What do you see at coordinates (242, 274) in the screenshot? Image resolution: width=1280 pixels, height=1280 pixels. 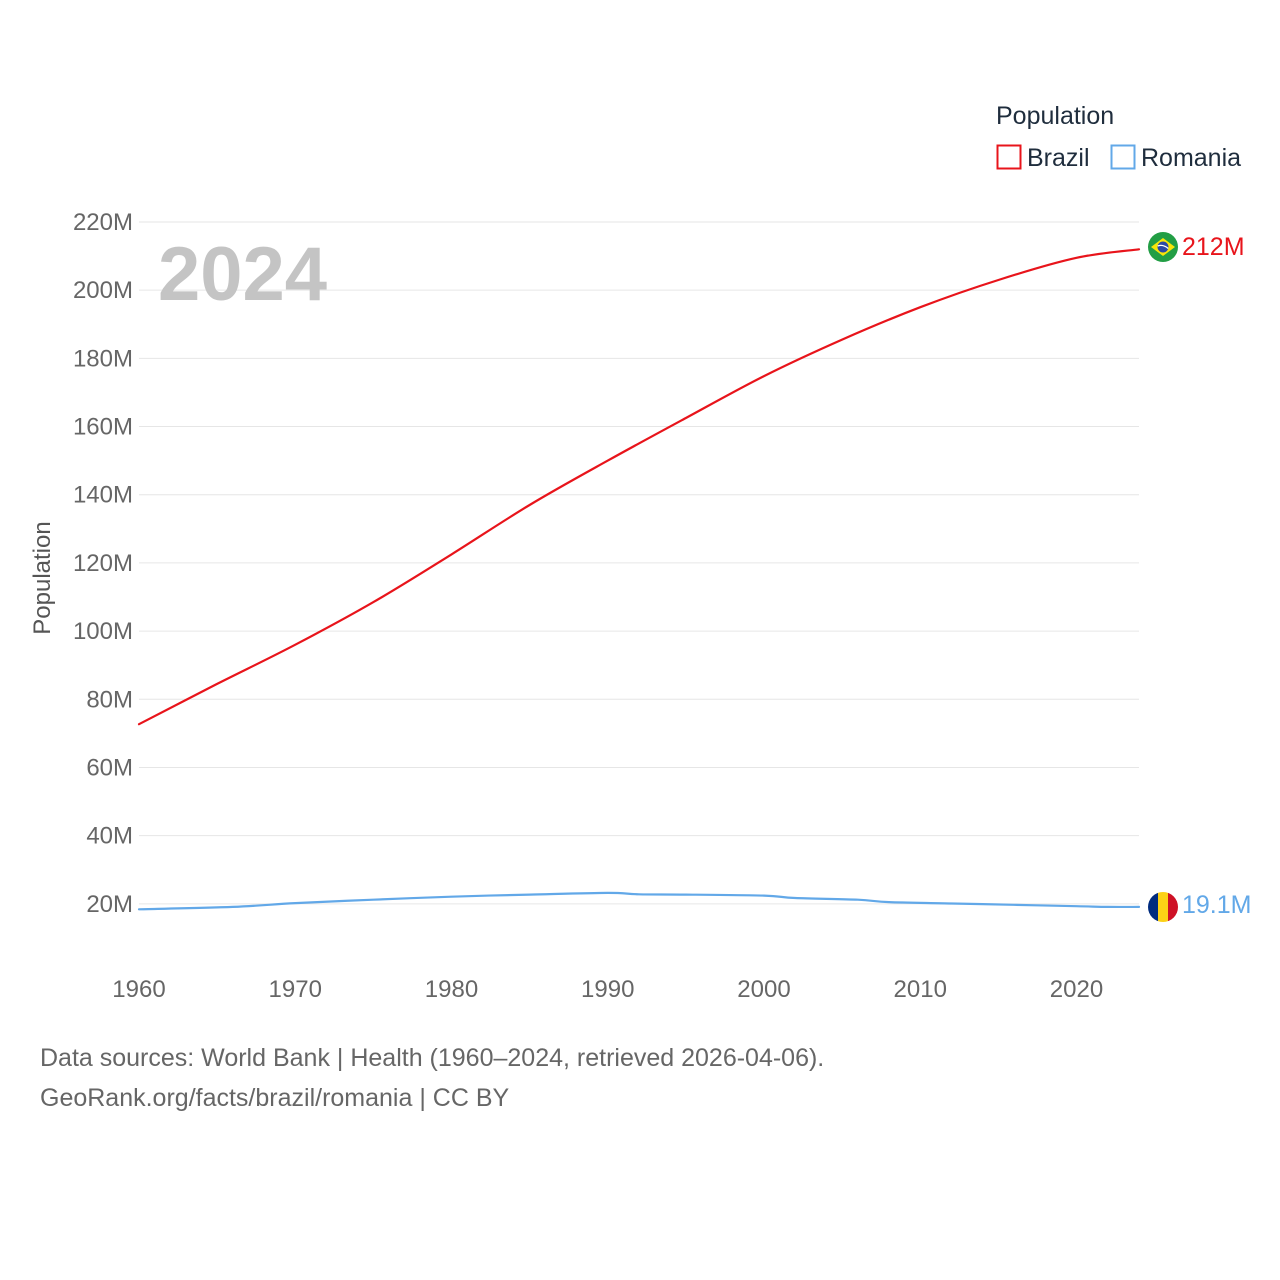 I see `year-label: 2024` at bounding box center [242, 274].